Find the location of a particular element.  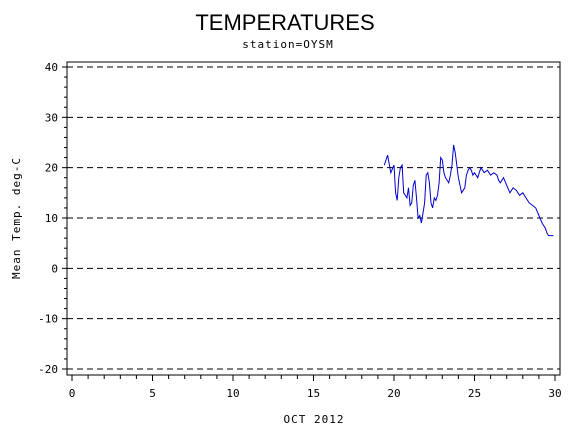

x-tick-label: 20 is located at coordinates (393, 393).